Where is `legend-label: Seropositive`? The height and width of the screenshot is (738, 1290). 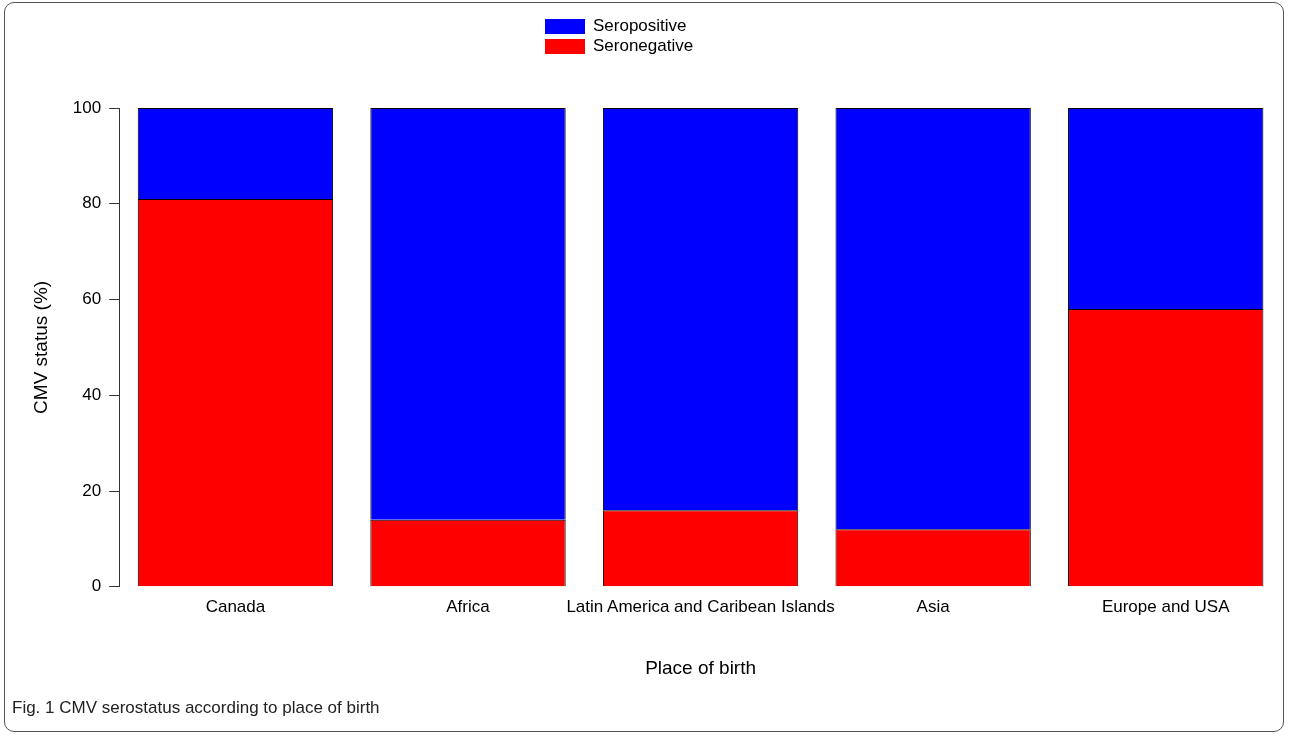
legend-label: Seropositive is located at coordinates (640, 26).